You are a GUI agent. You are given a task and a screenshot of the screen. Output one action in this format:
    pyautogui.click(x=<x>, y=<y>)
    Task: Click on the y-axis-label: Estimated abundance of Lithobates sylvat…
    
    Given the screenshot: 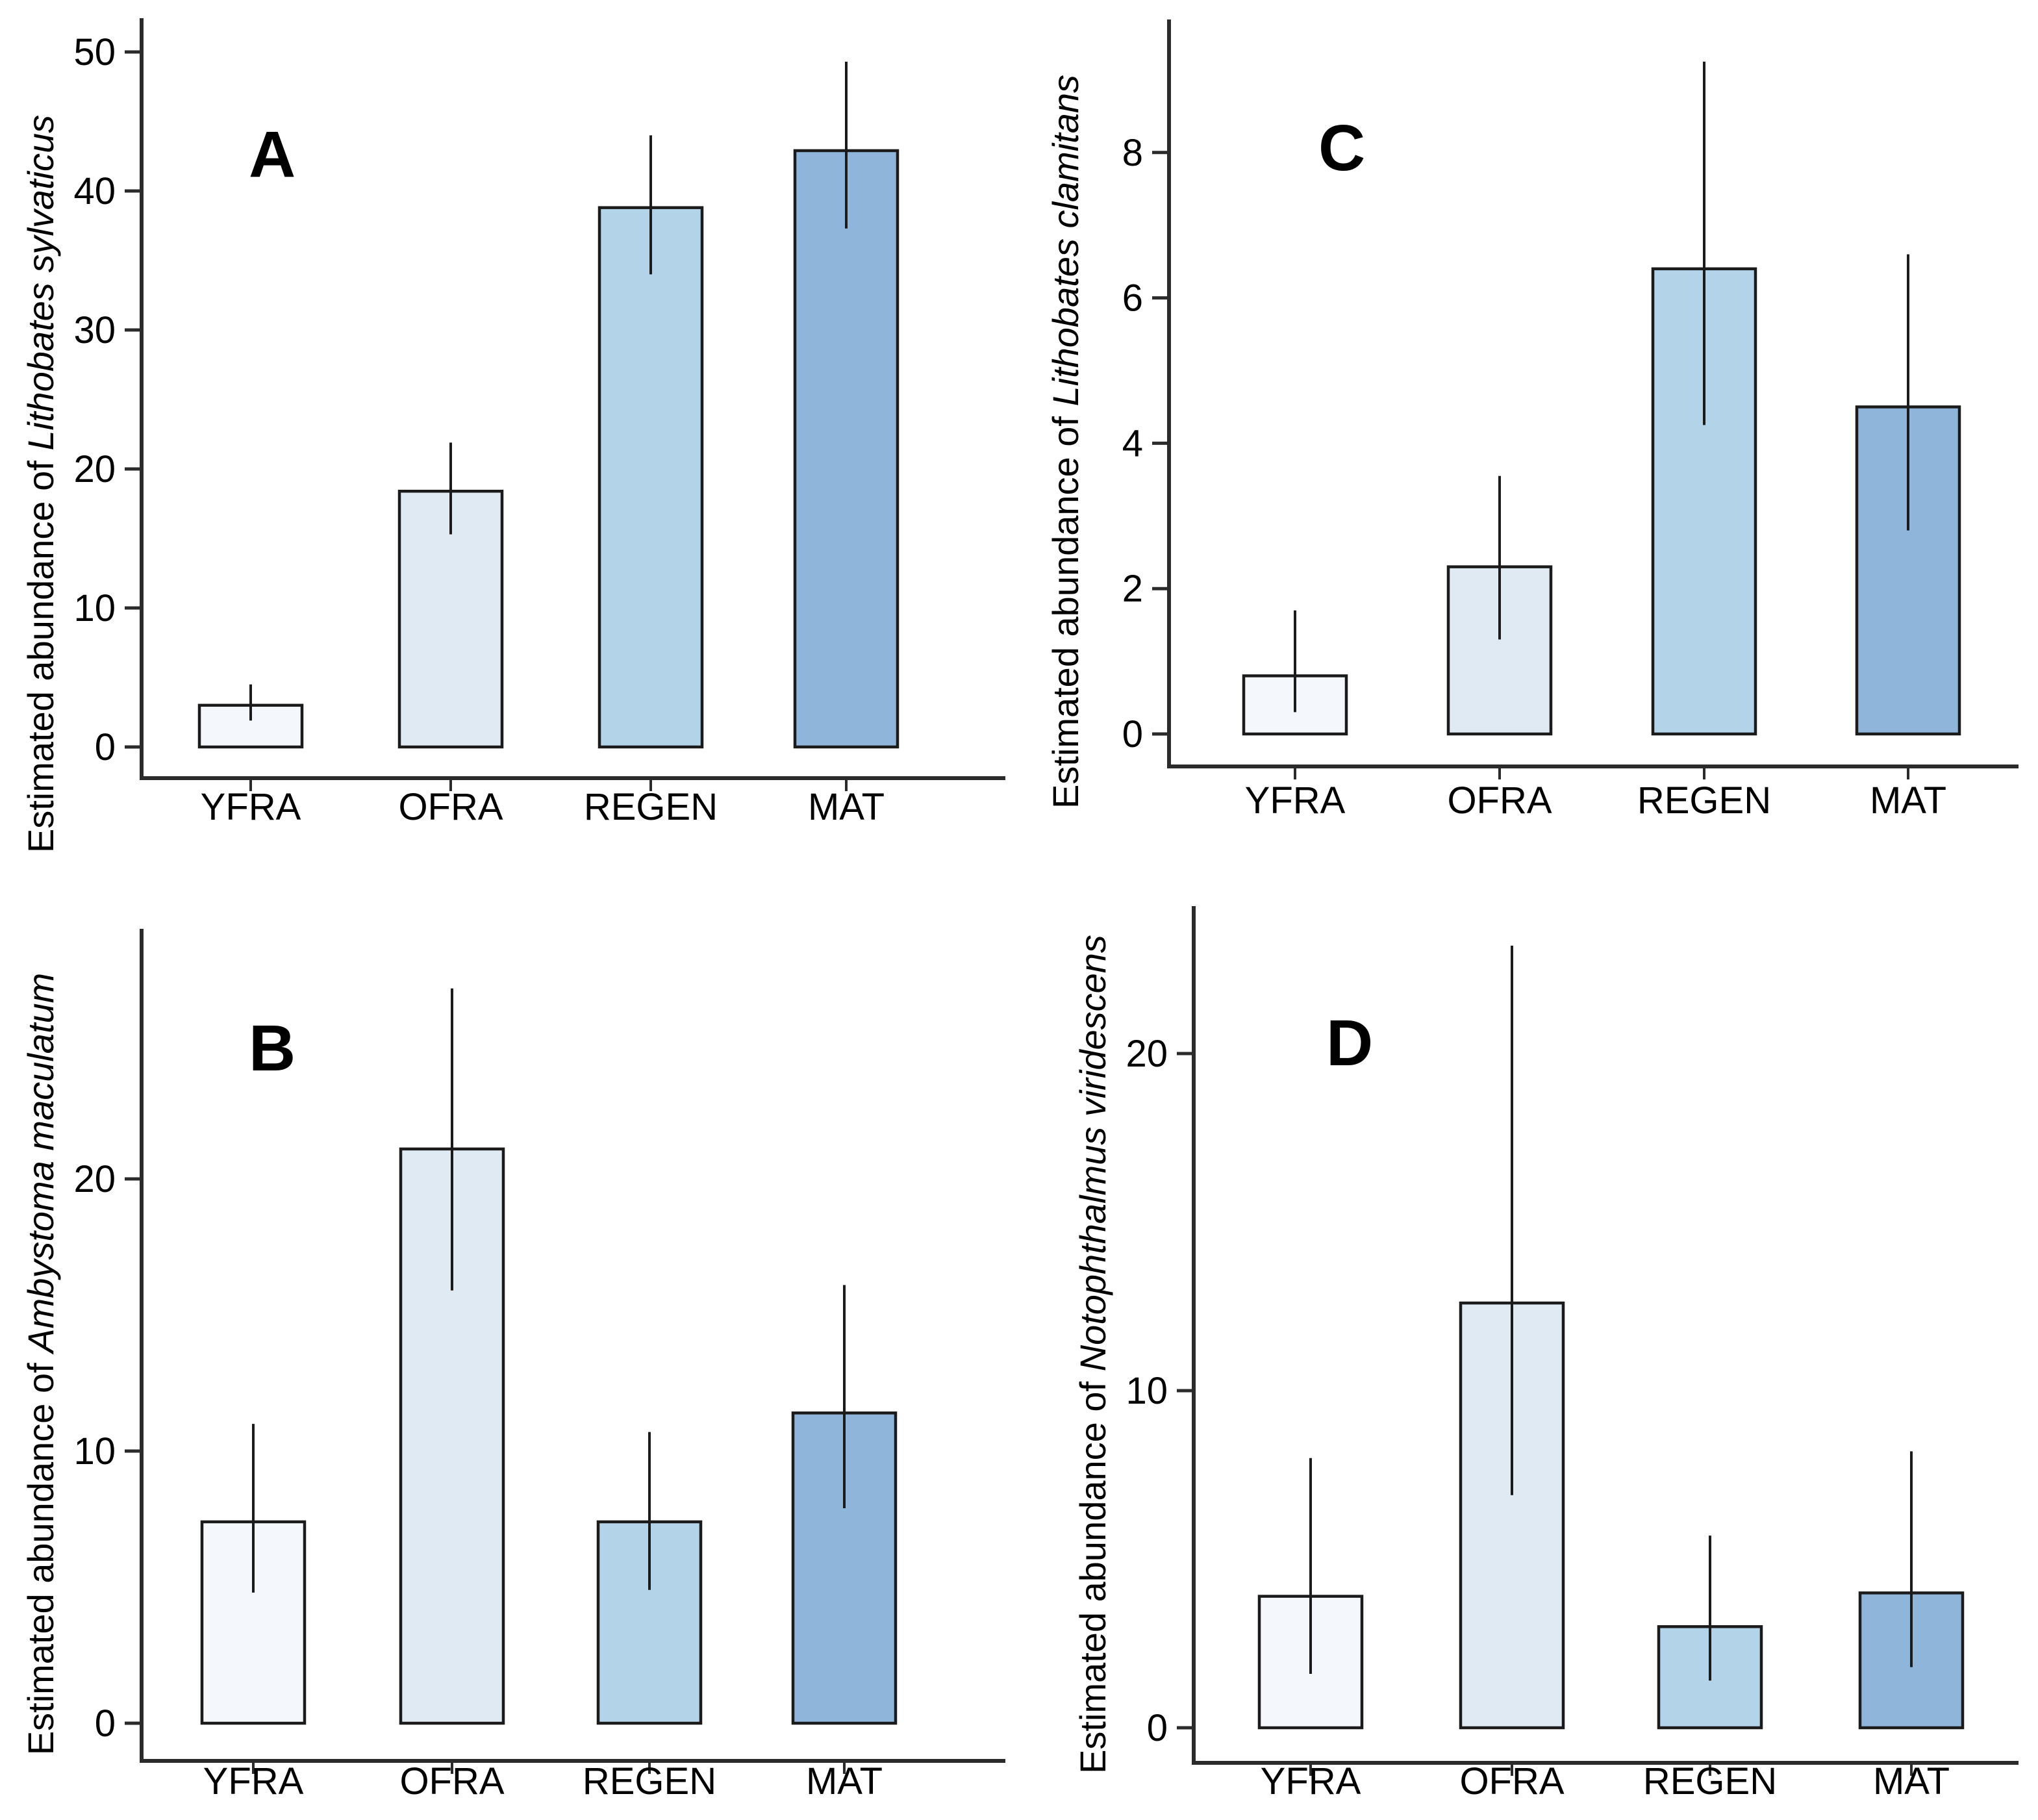 What is the action you would take?
    pyautogui.click(x=40, y=484)
    